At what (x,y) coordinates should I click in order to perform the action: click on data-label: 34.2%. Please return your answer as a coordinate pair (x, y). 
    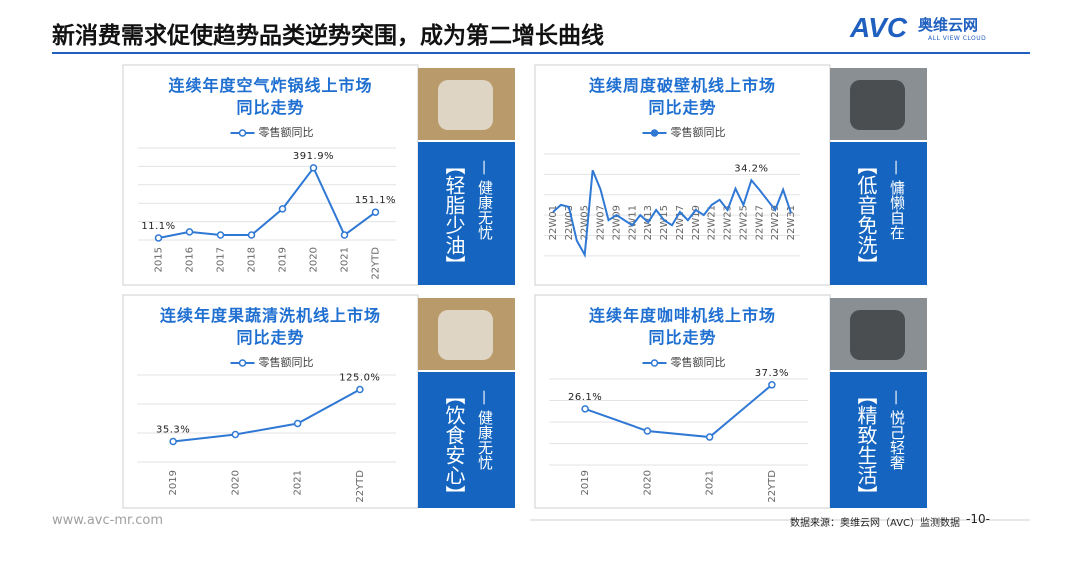
    Looking at the image, I should click on (751, 168).